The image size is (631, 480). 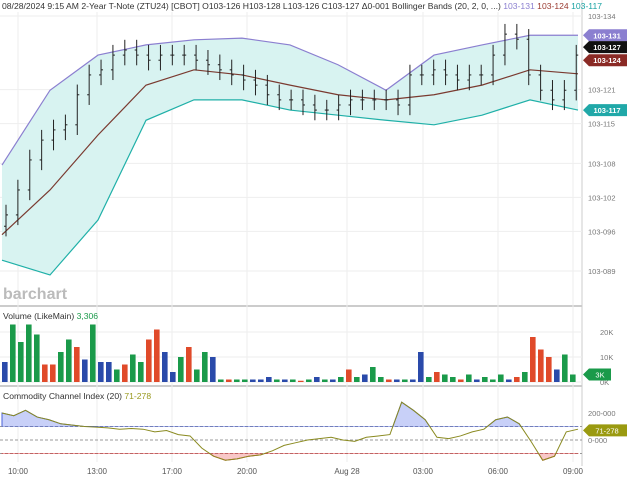 What do you see at coordinates (261, 6) in the screenshot?
I see `header-high: H103-128` at bounding box center [261, 6].